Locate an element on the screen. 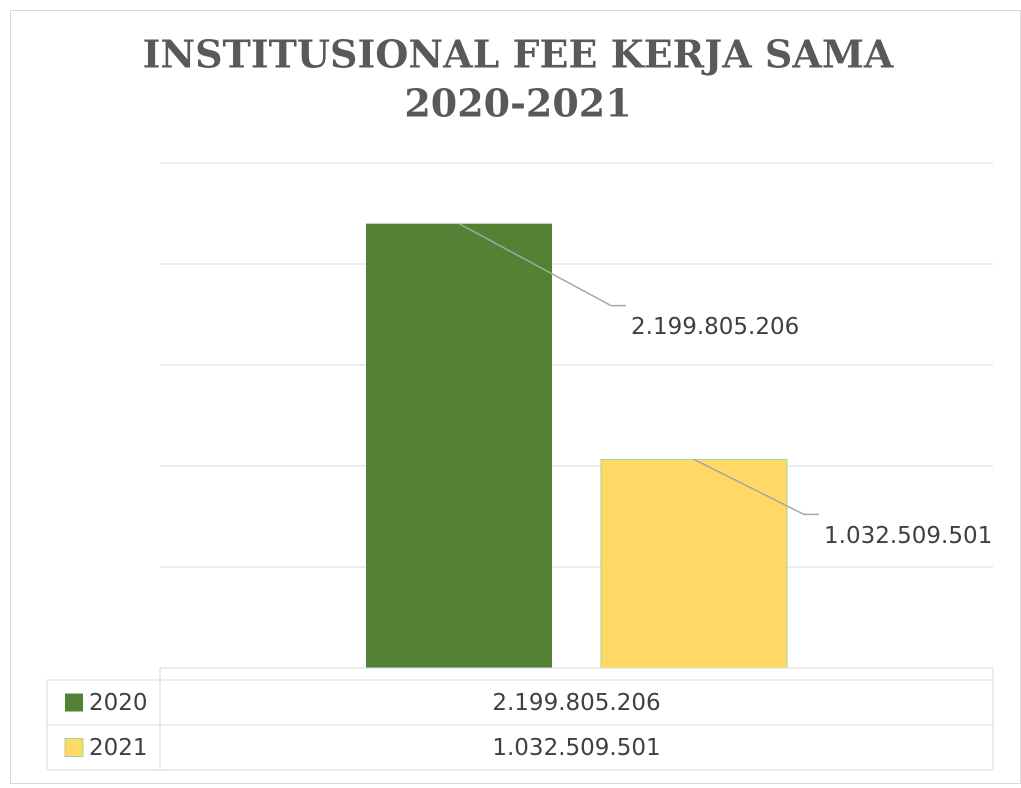  table-value: 1.032.509.501 is located at coordinates (576, 748).